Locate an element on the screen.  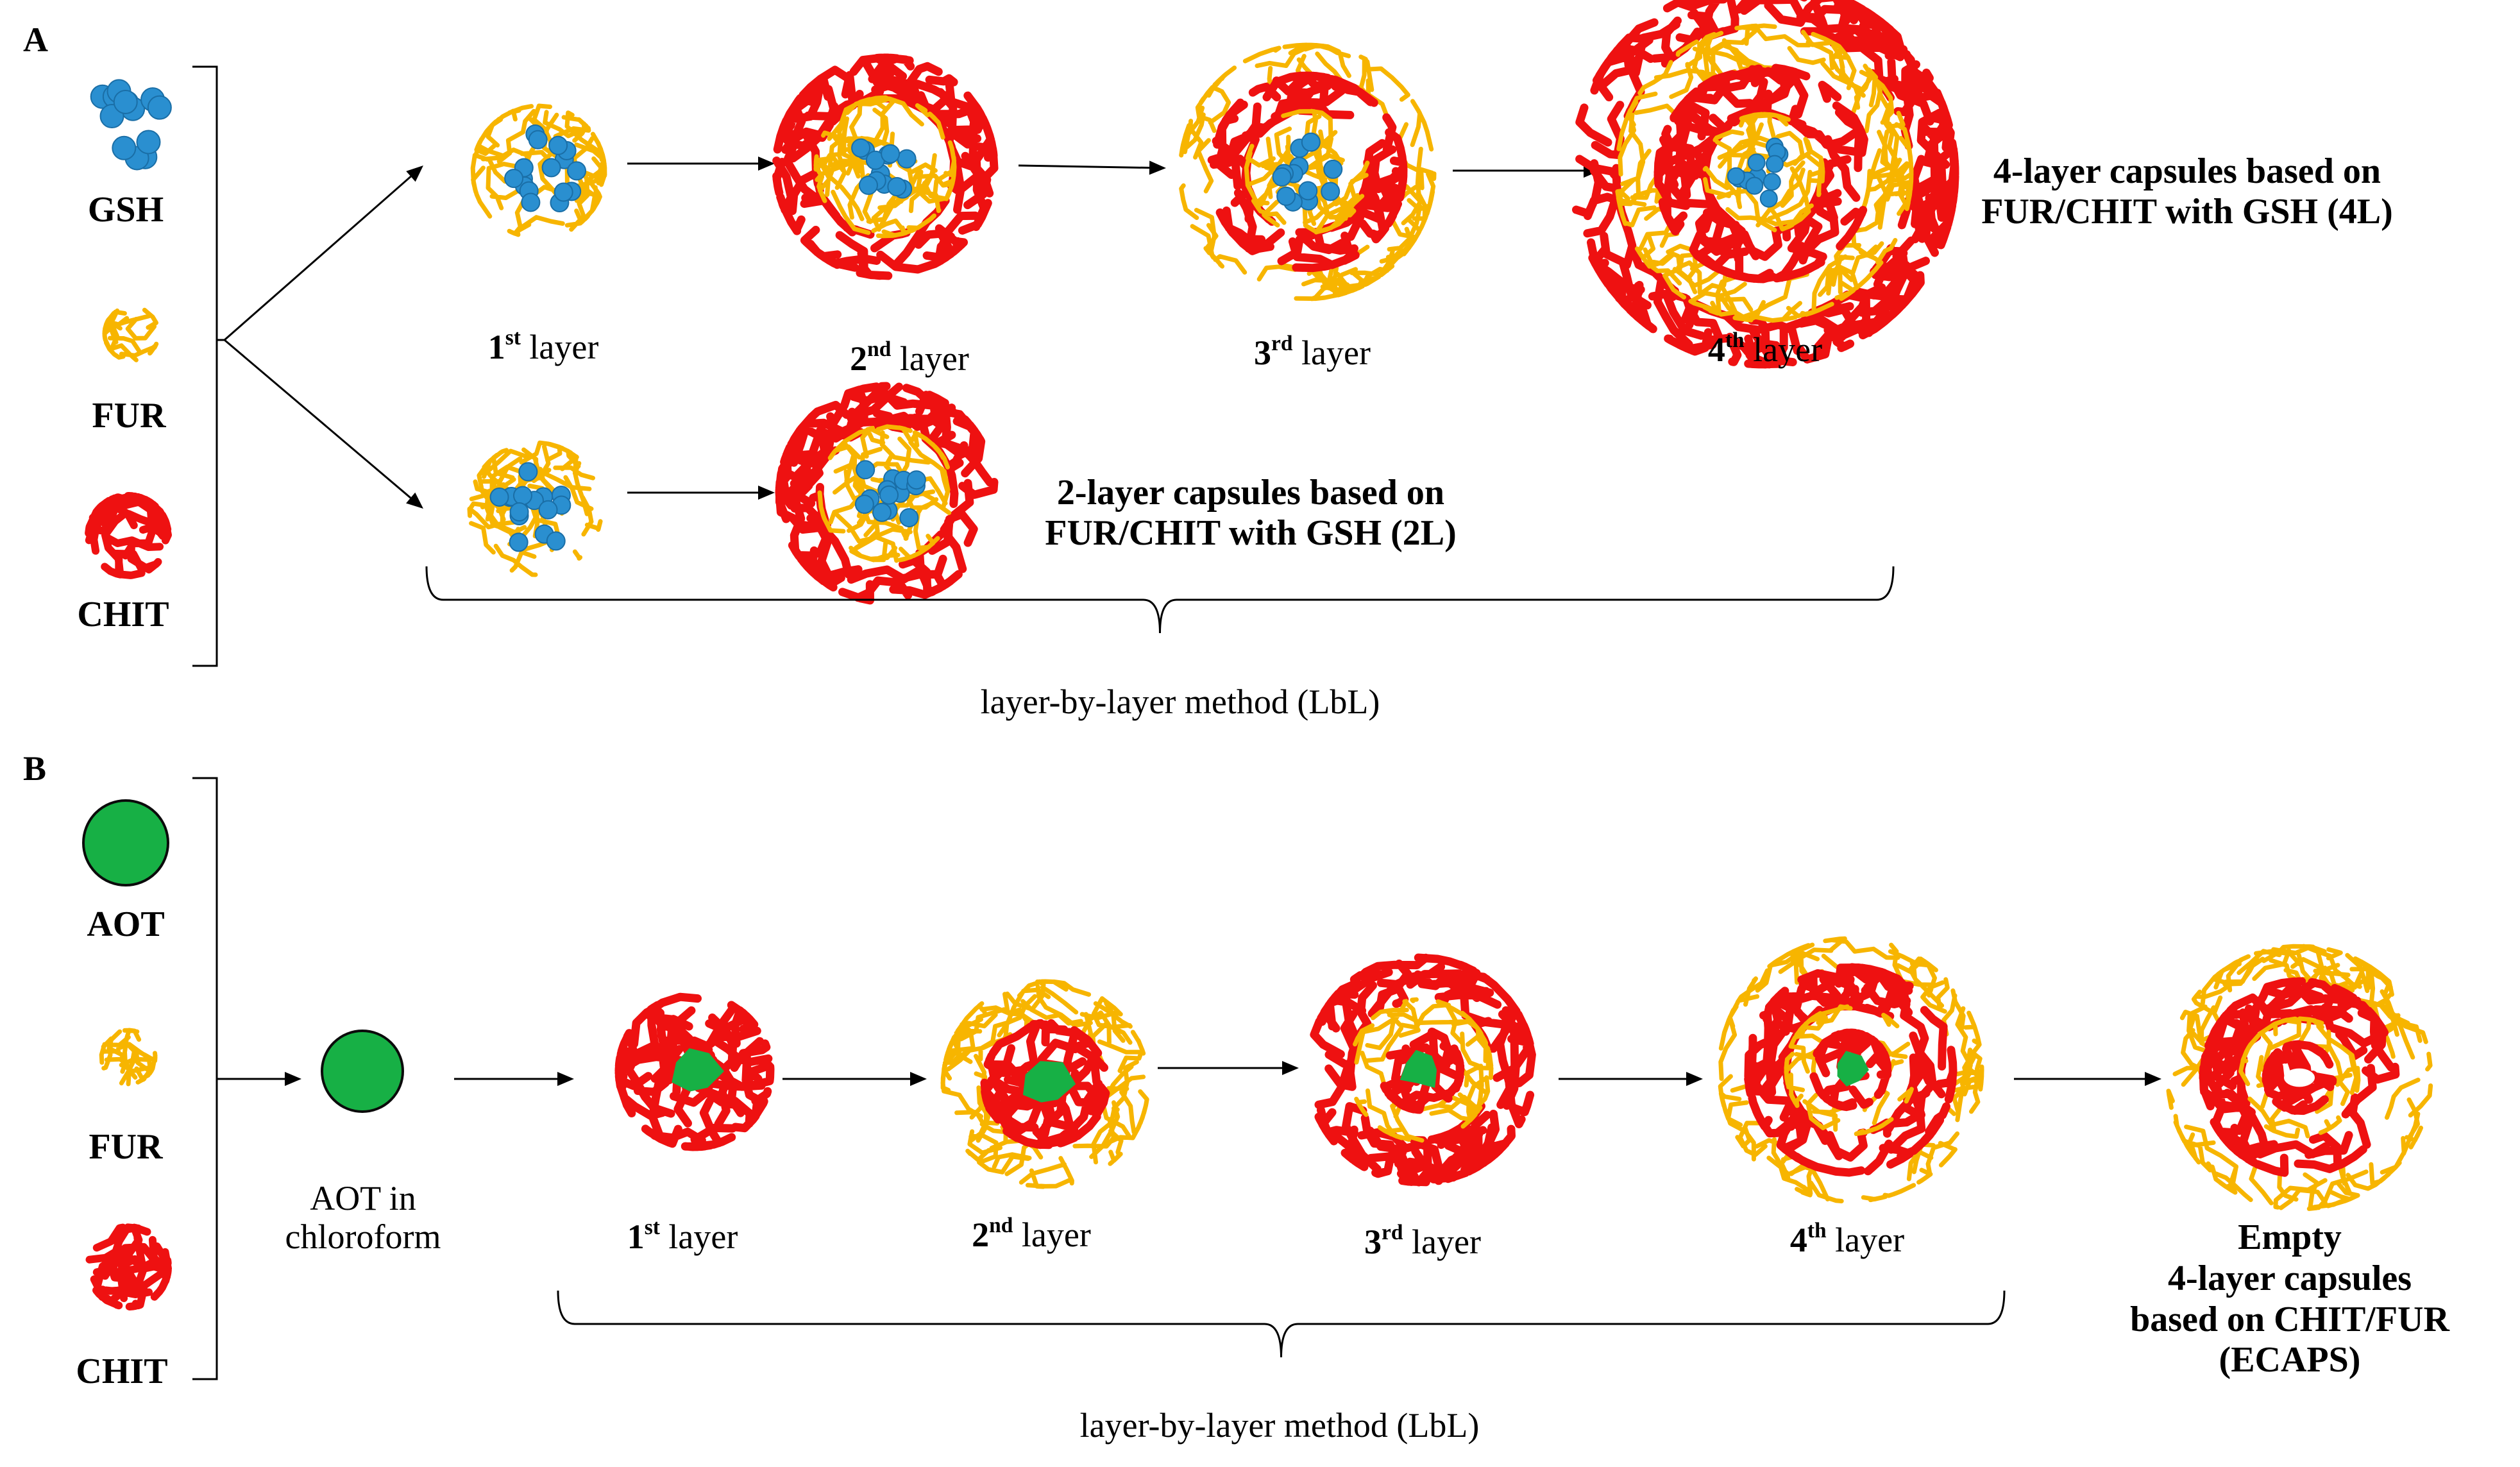
legend-aot-icon is located at coordinates (125, 842).